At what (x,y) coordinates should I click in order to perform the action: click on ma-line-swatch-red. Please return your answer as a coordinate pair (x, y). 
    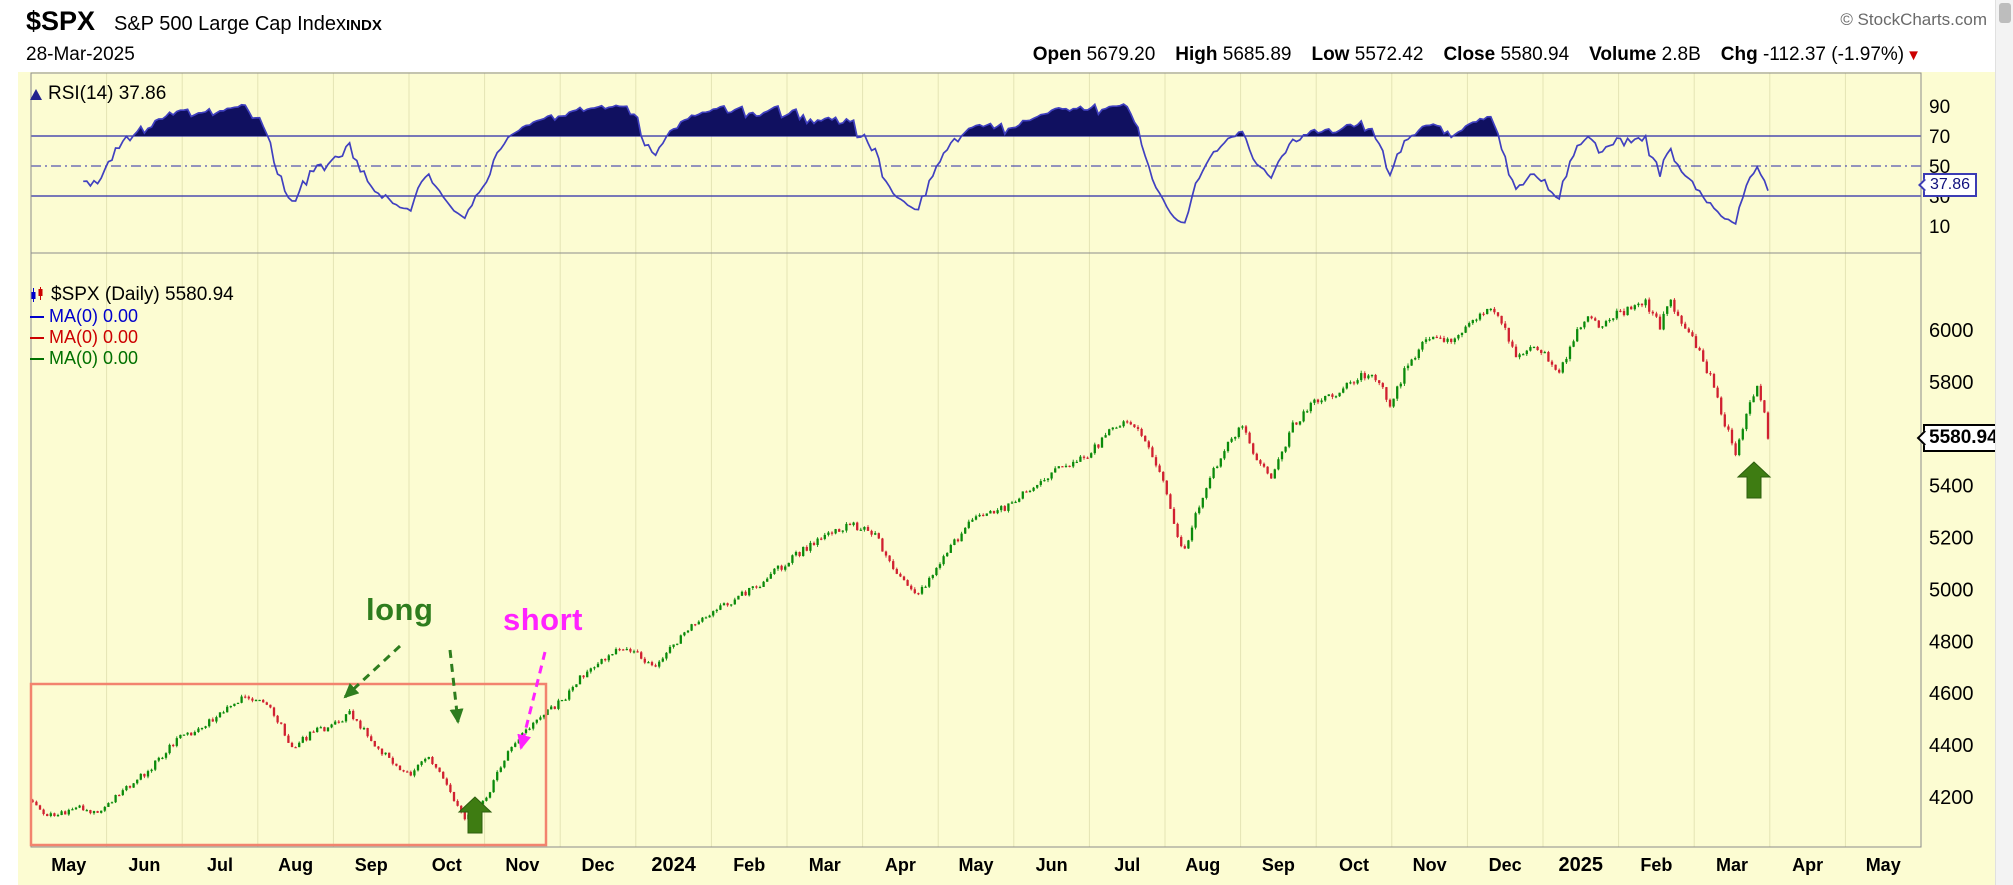
    Looking at the image, I should click on (37, 337).